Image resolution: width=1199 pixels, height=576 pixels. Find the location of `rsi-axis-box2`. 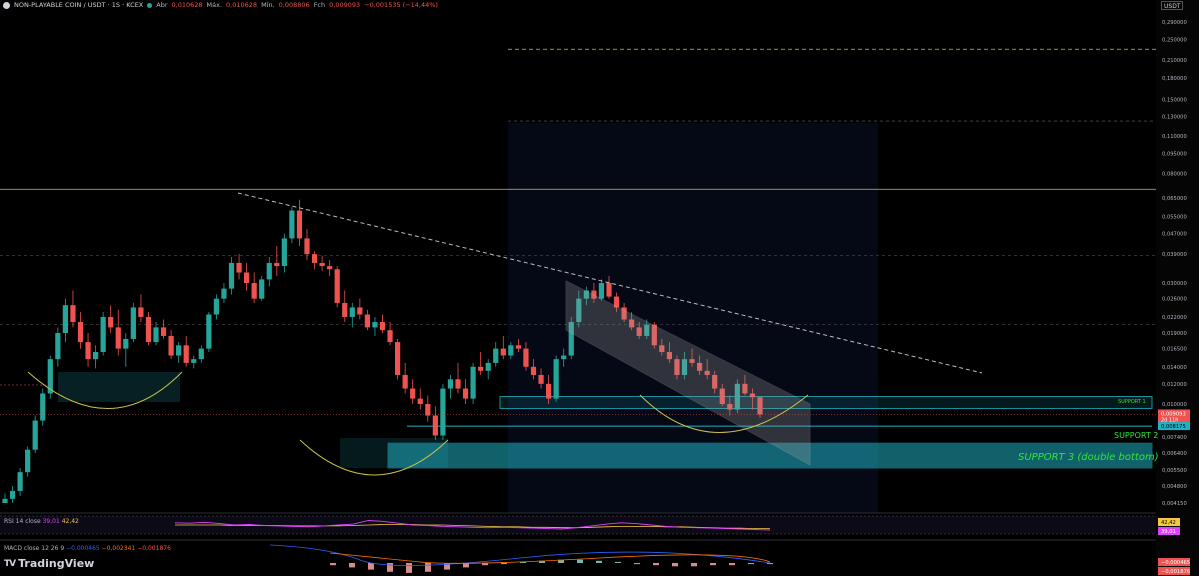

rsi-axis-box2 is located at coordinates (1169, 522).